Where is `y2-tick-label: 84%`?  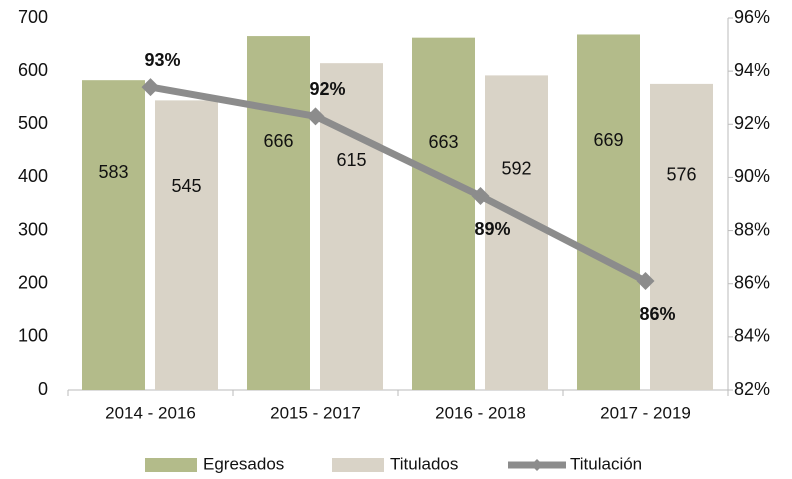 y2-tick-label: 84% is located at coordinates (752, 336).